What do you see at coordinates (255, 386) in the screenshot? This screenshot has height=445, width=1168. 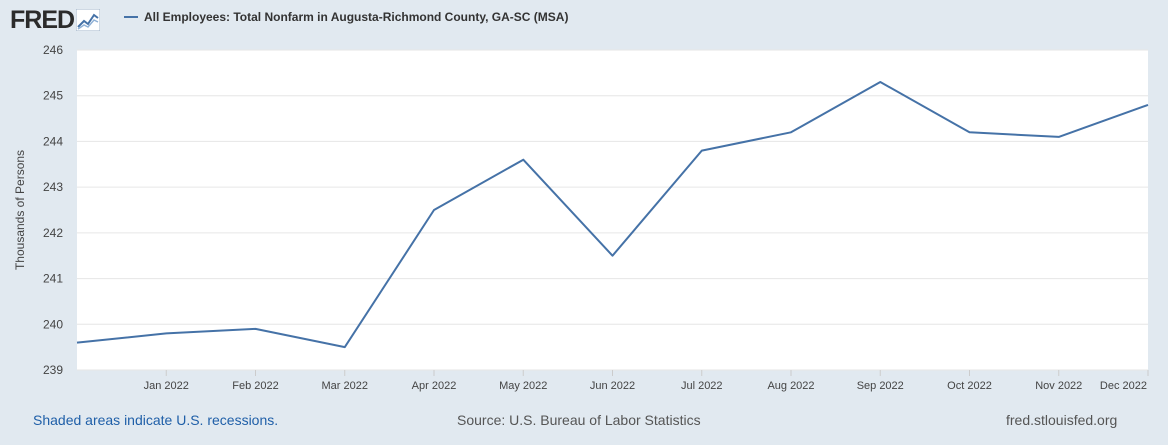 I see `x-tick-label: Feb 2022` at bounding box center [255, 386].